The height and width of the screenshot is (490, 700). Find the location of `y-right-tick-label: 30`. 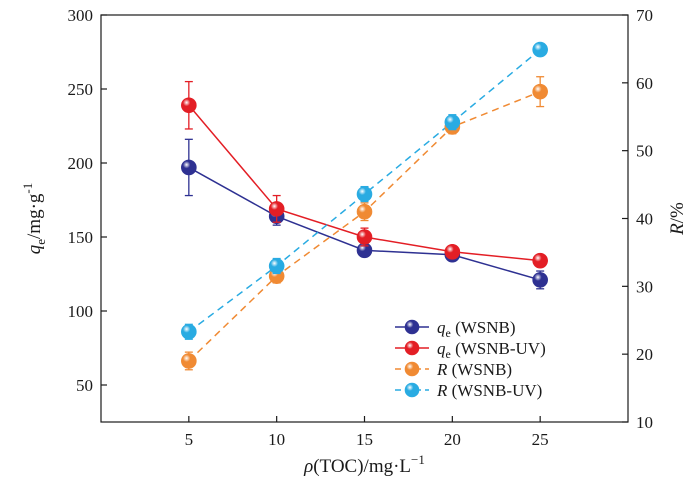

y-right-tick-label: 30 is located at coordinates (644, 286).